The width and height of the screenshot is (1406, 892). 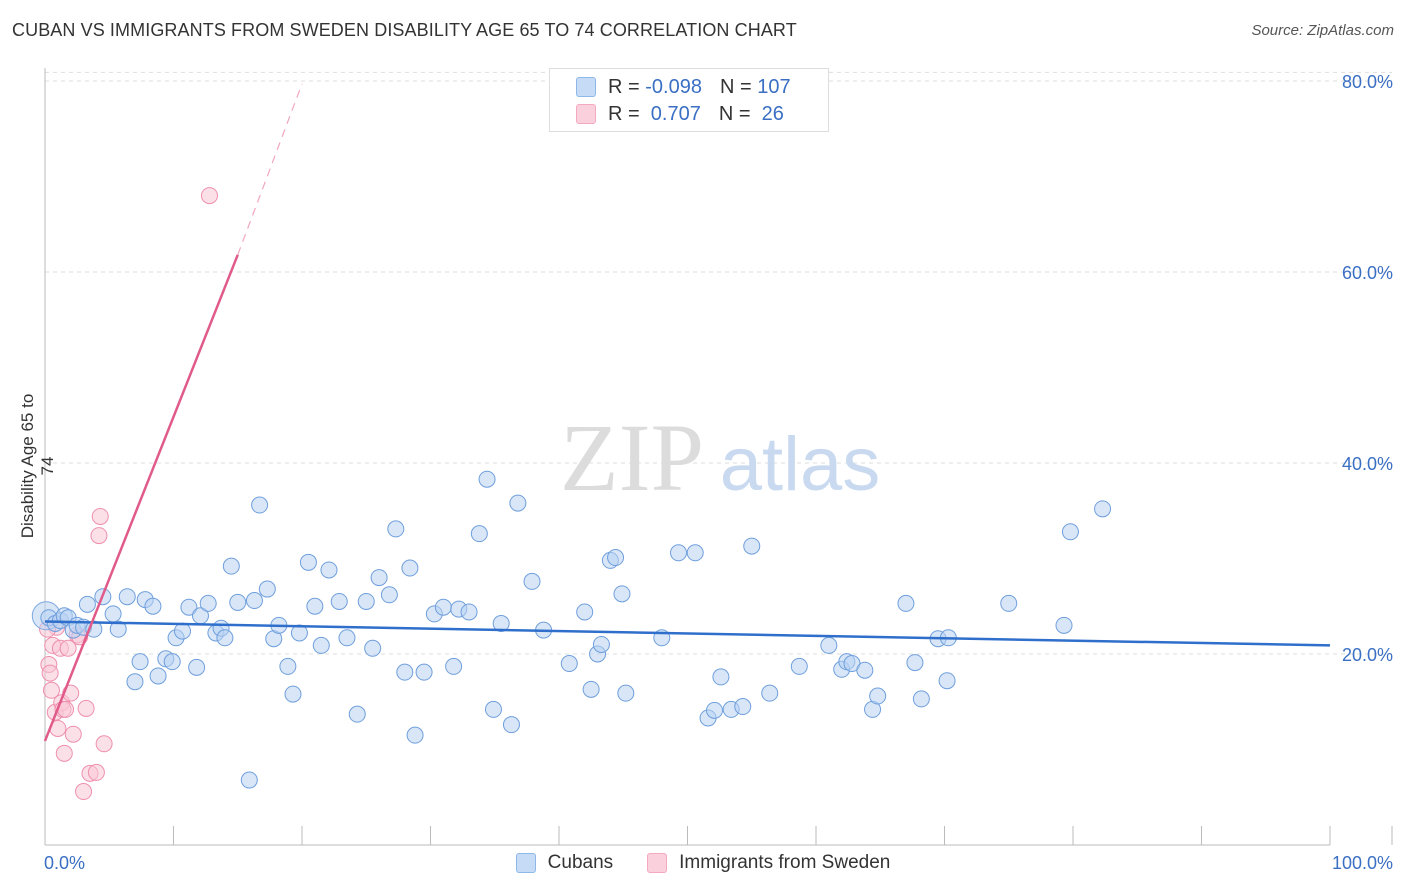 What do you see at coordinates (1367, 464) in the screenshot?
I see `y-tick-label: 40.0%` at bounding box center [1367, 464].